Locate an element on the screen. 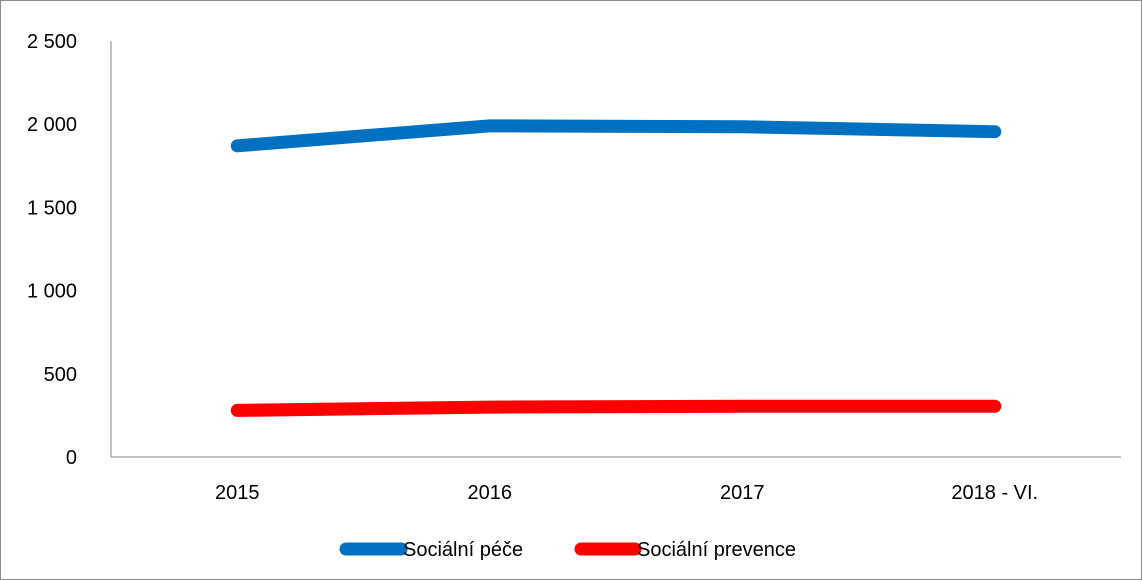 The image size is (1142, 580). y-tick-label: 0 is located at coordinates (71, 458).